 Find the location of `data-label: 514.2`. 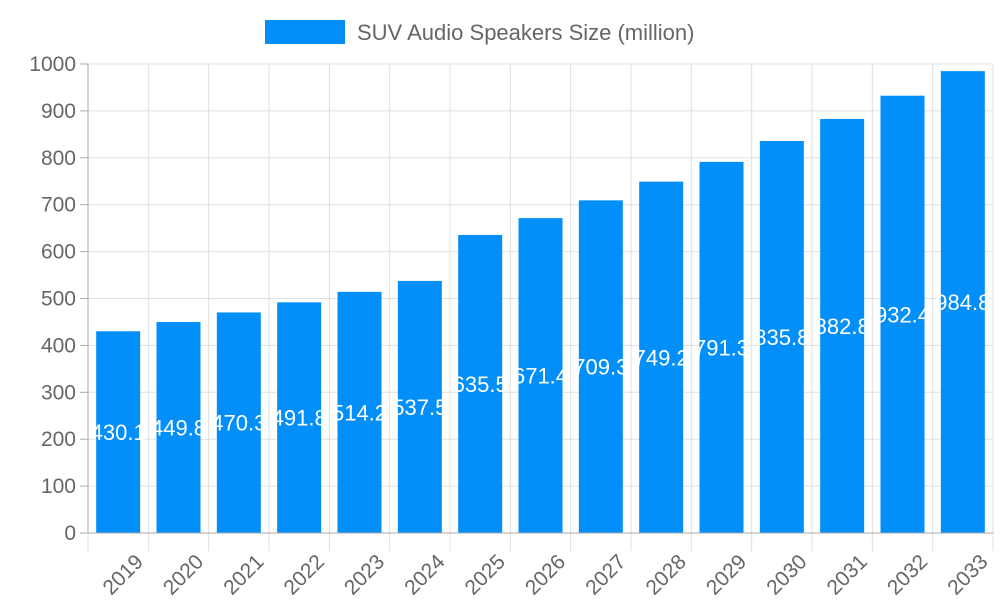

data-label: 514.2 is located at coordinates (359, 412).